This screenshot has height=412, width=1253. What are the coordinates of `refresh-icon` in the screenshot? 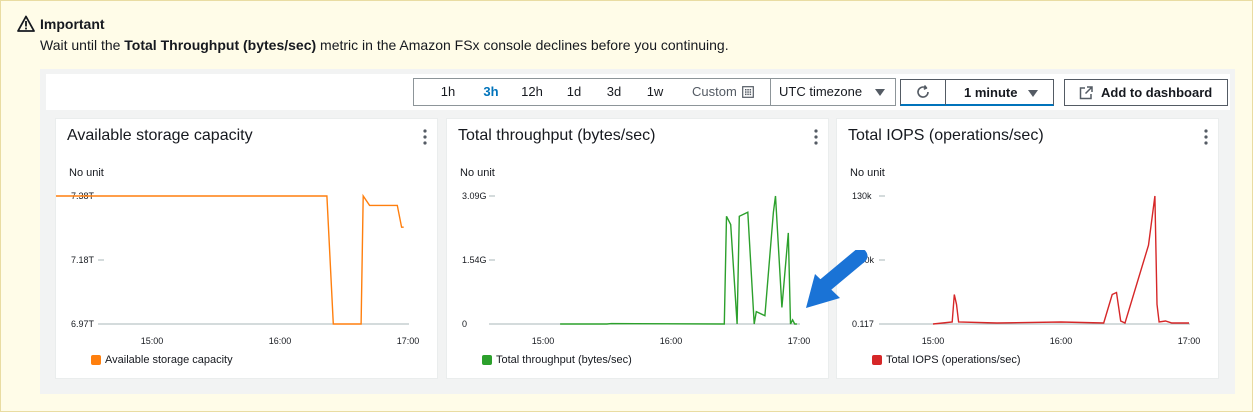 It's located at (923, 91).